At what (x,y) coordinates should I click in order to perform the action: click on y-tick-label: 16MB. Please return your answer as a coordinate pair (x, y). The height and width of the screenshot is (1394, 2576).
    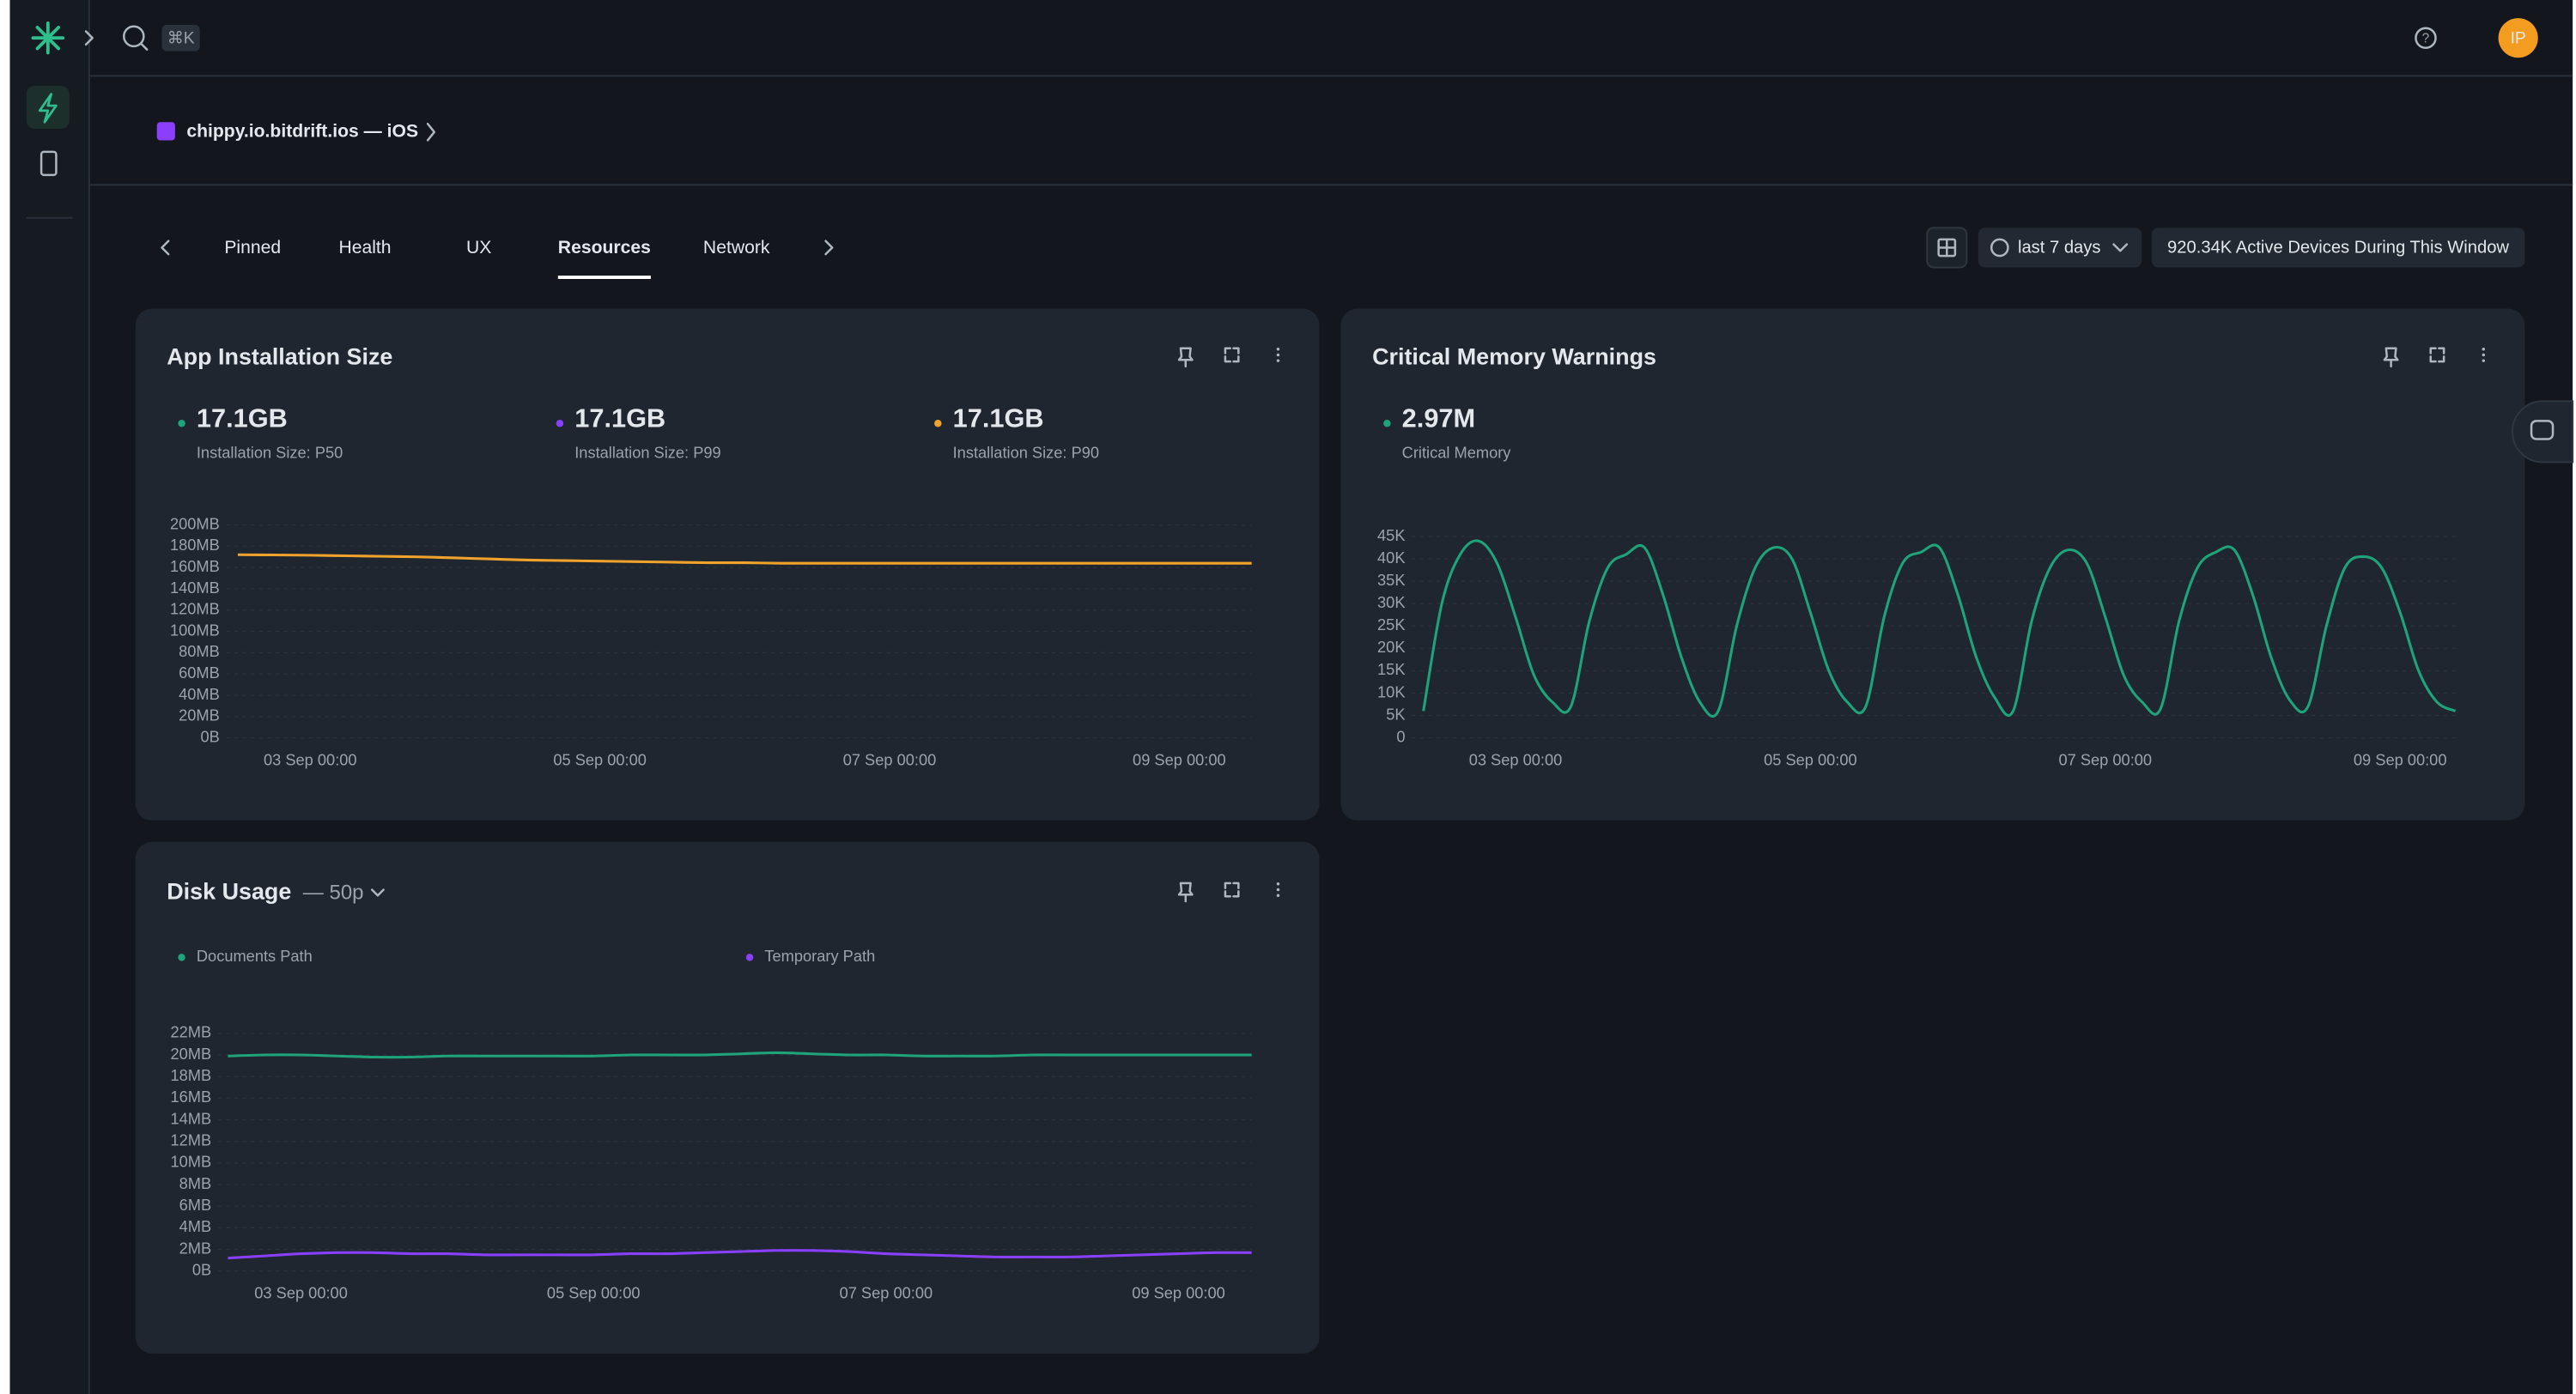
    Looking at the image, I should click on (191, 1097).